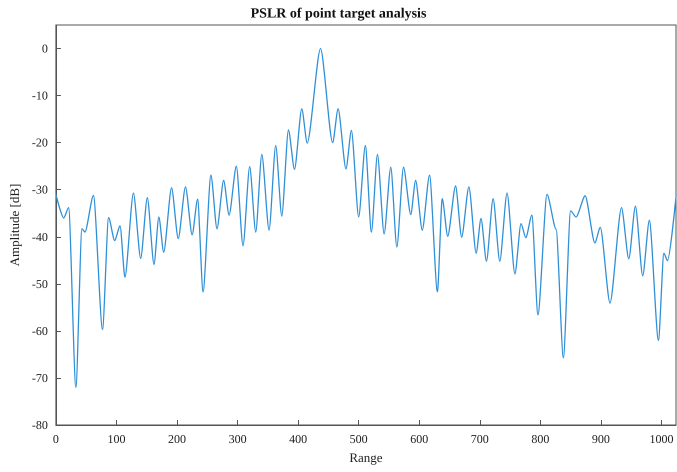  I want to click on y-tick-label: 0, so click(45, 49).